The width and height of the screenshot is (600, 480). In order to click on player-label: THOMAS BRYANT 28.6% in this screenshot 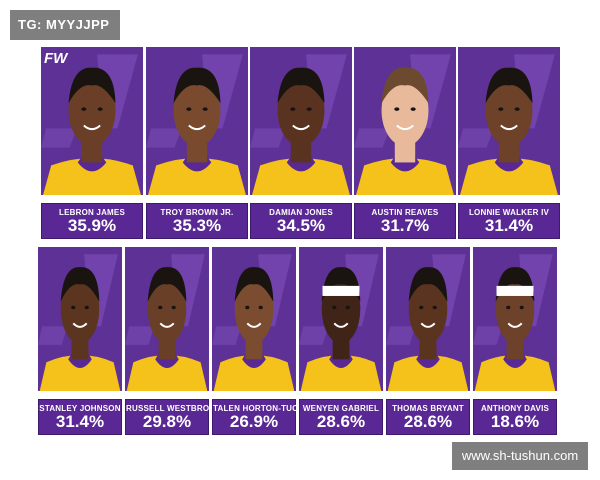, I will do `click(428, 417)`.